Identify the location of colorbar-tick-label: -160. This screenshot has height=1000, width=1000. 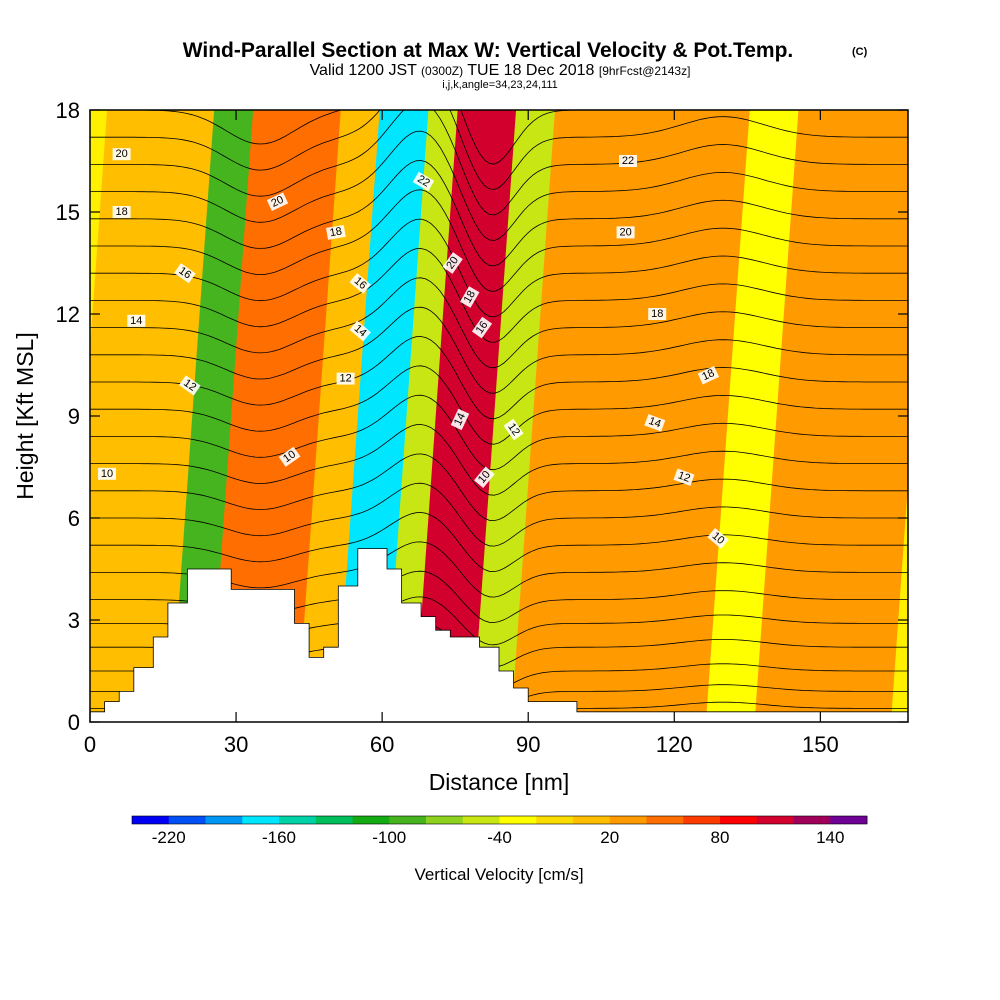
(279, 837).